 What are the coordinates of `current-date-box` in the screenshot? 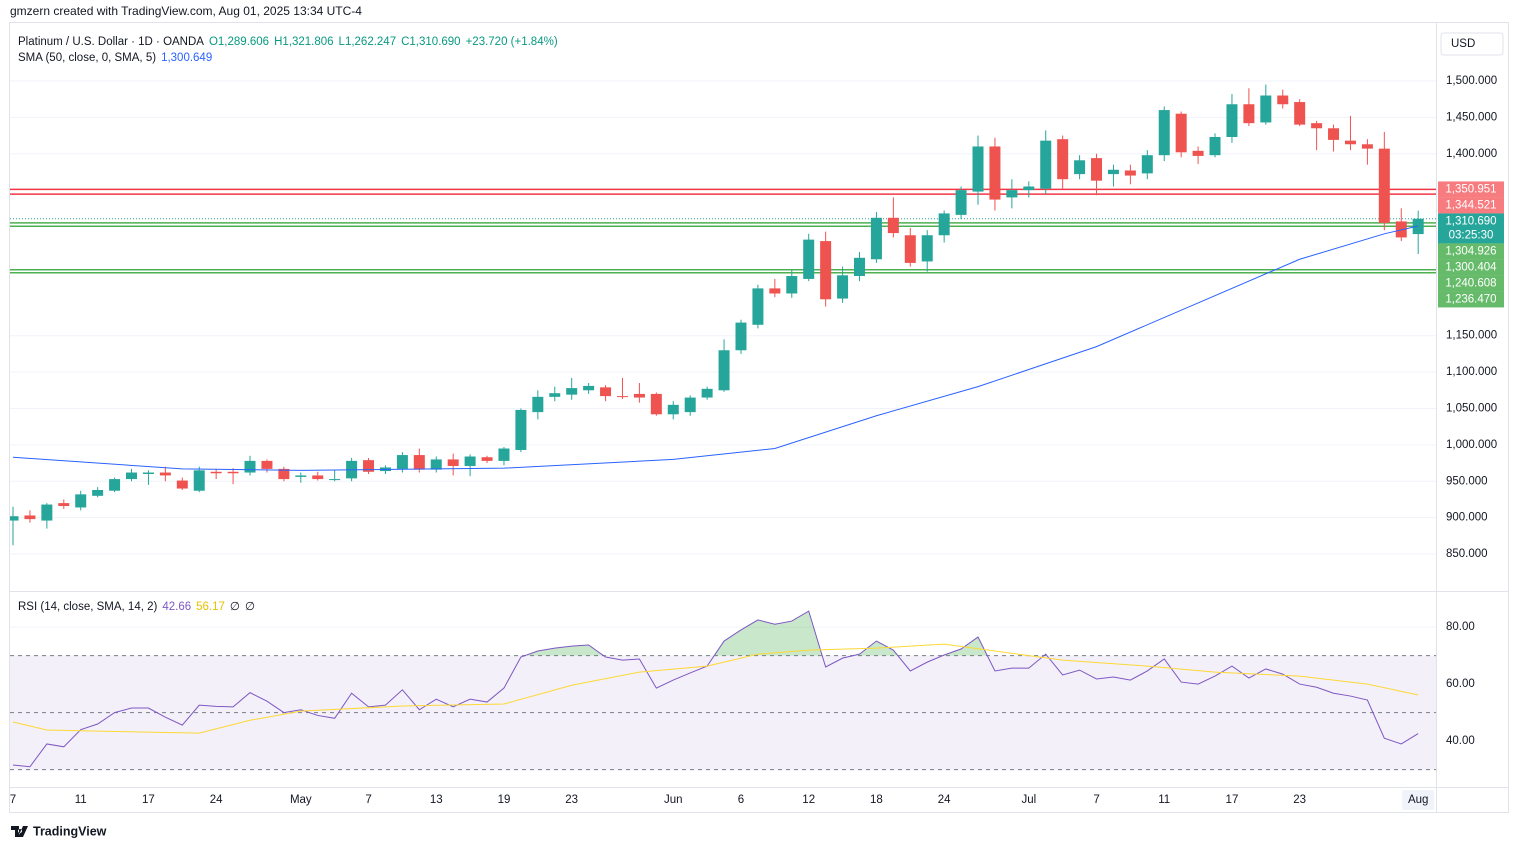 It's located at (1418, 800).